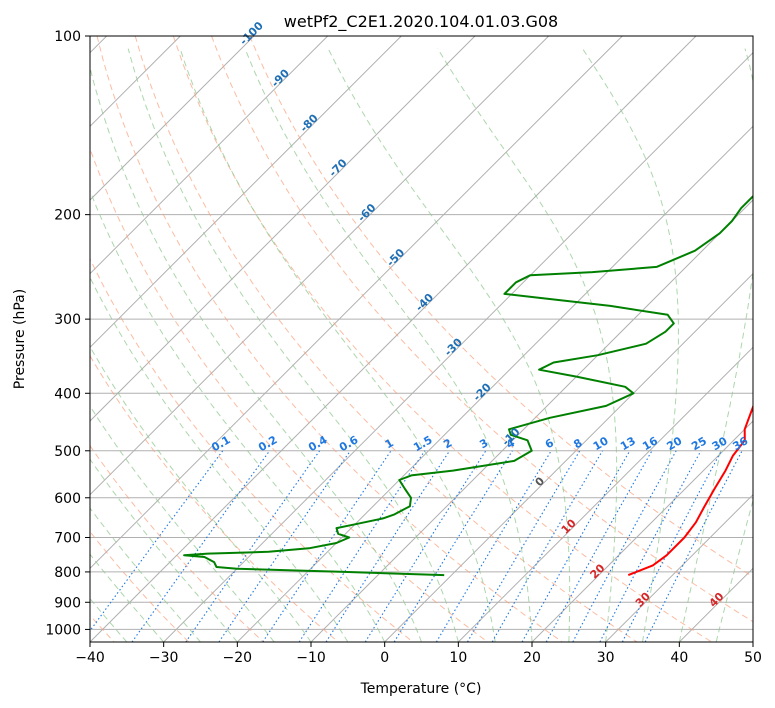 This screenshot has width=775, height=708. What do you see at coordinates (90, 658) in the screenshot?
I see `x-tick-label: −40` at bounding box center [90, 658].